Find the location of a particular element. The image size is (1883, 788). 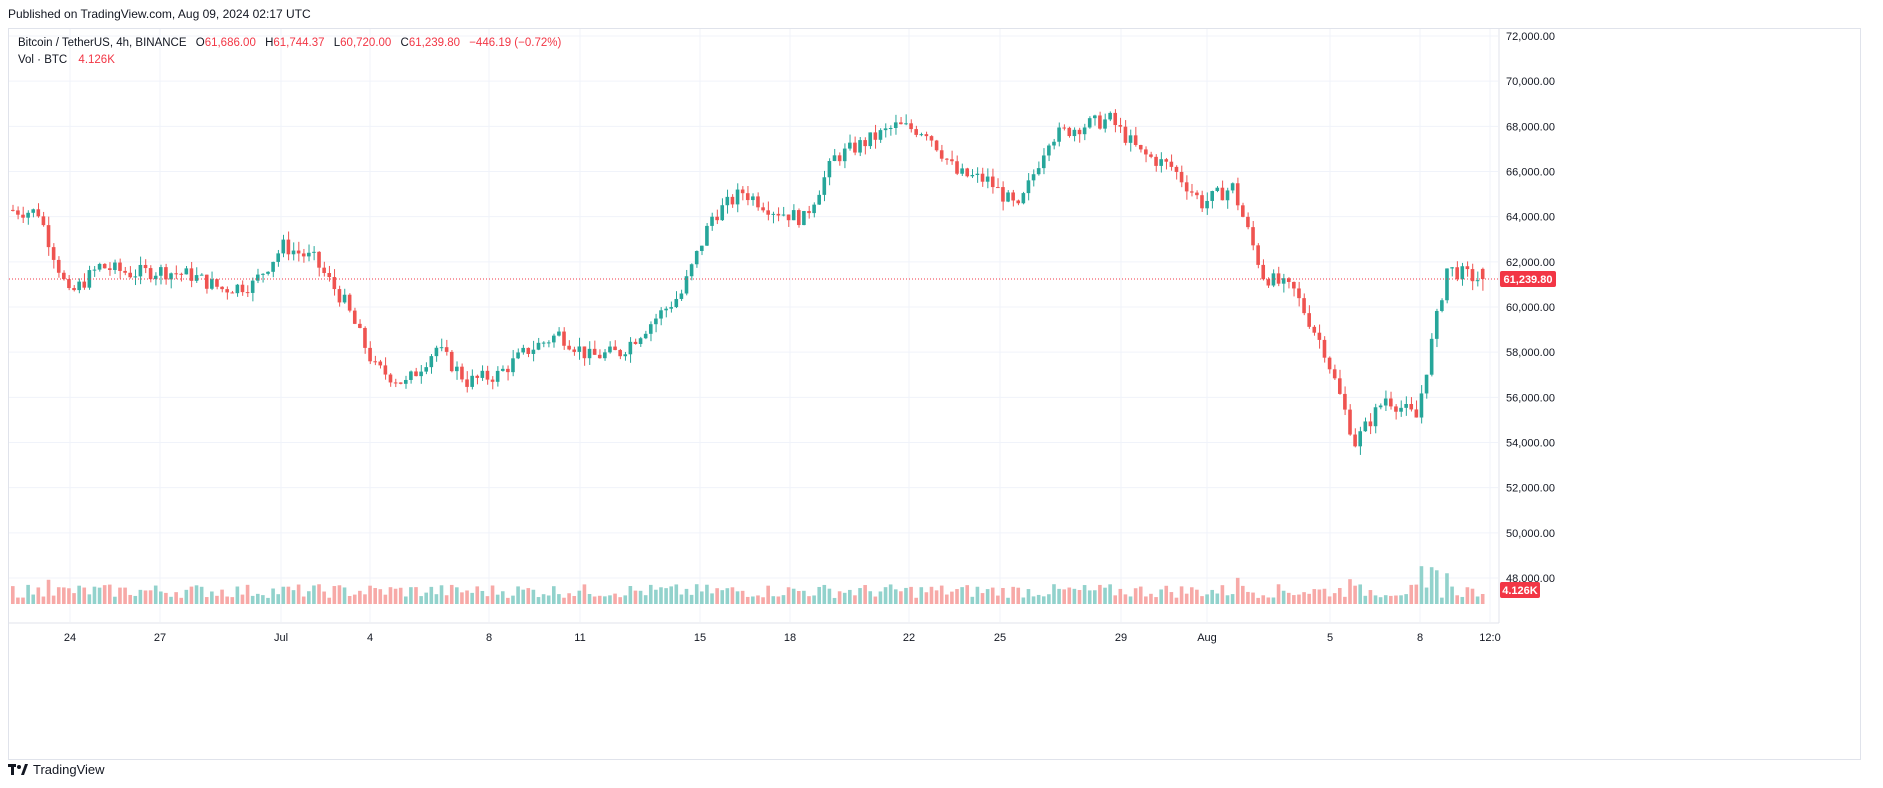

time-axis-label: Jul is located at coordinates (281, 638).